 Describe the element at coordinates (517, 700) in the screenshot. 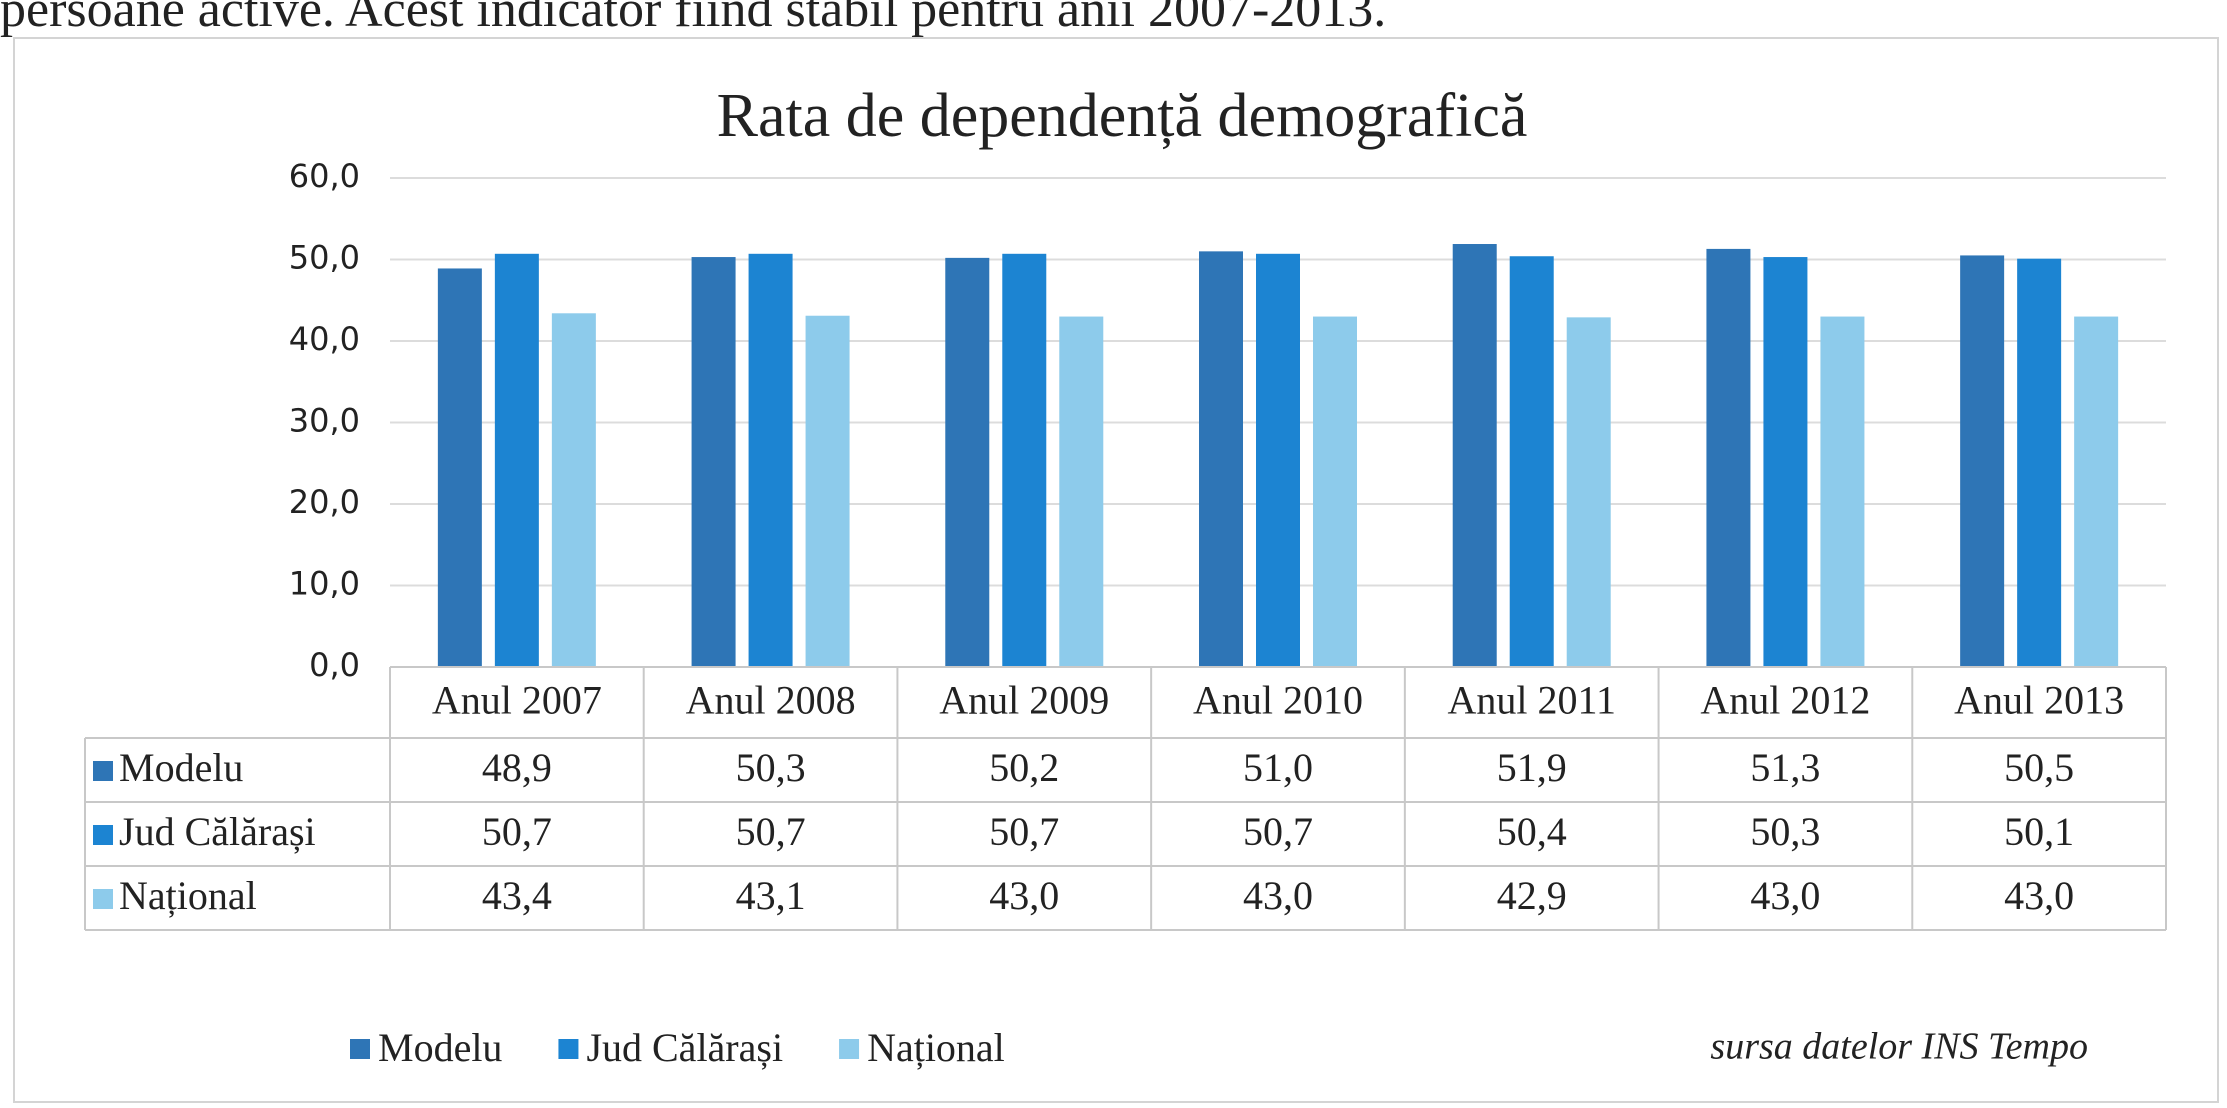

I see `x-tick-label: Anul 2007` at that location.